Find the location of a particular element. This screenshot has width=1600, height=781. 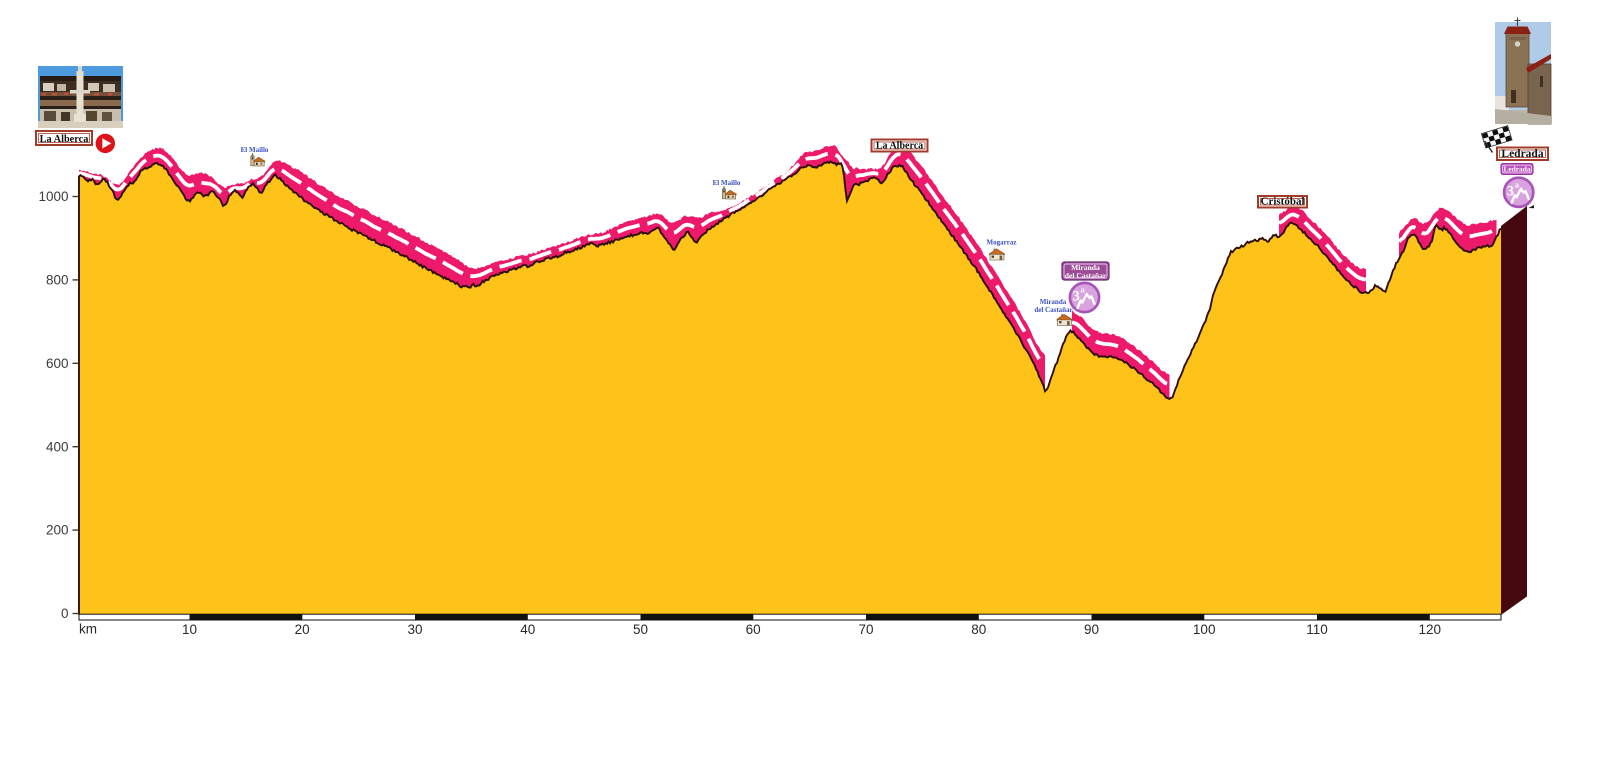

svg-text: 50 is located at coordinates (640, 629).